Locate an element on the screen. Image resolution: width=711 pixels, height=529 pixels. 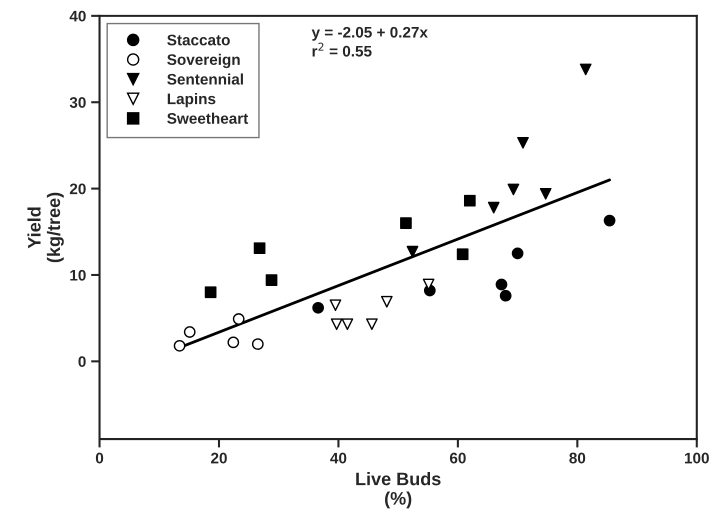
x-tick-label: 80 is located at coordinates (577, 458).